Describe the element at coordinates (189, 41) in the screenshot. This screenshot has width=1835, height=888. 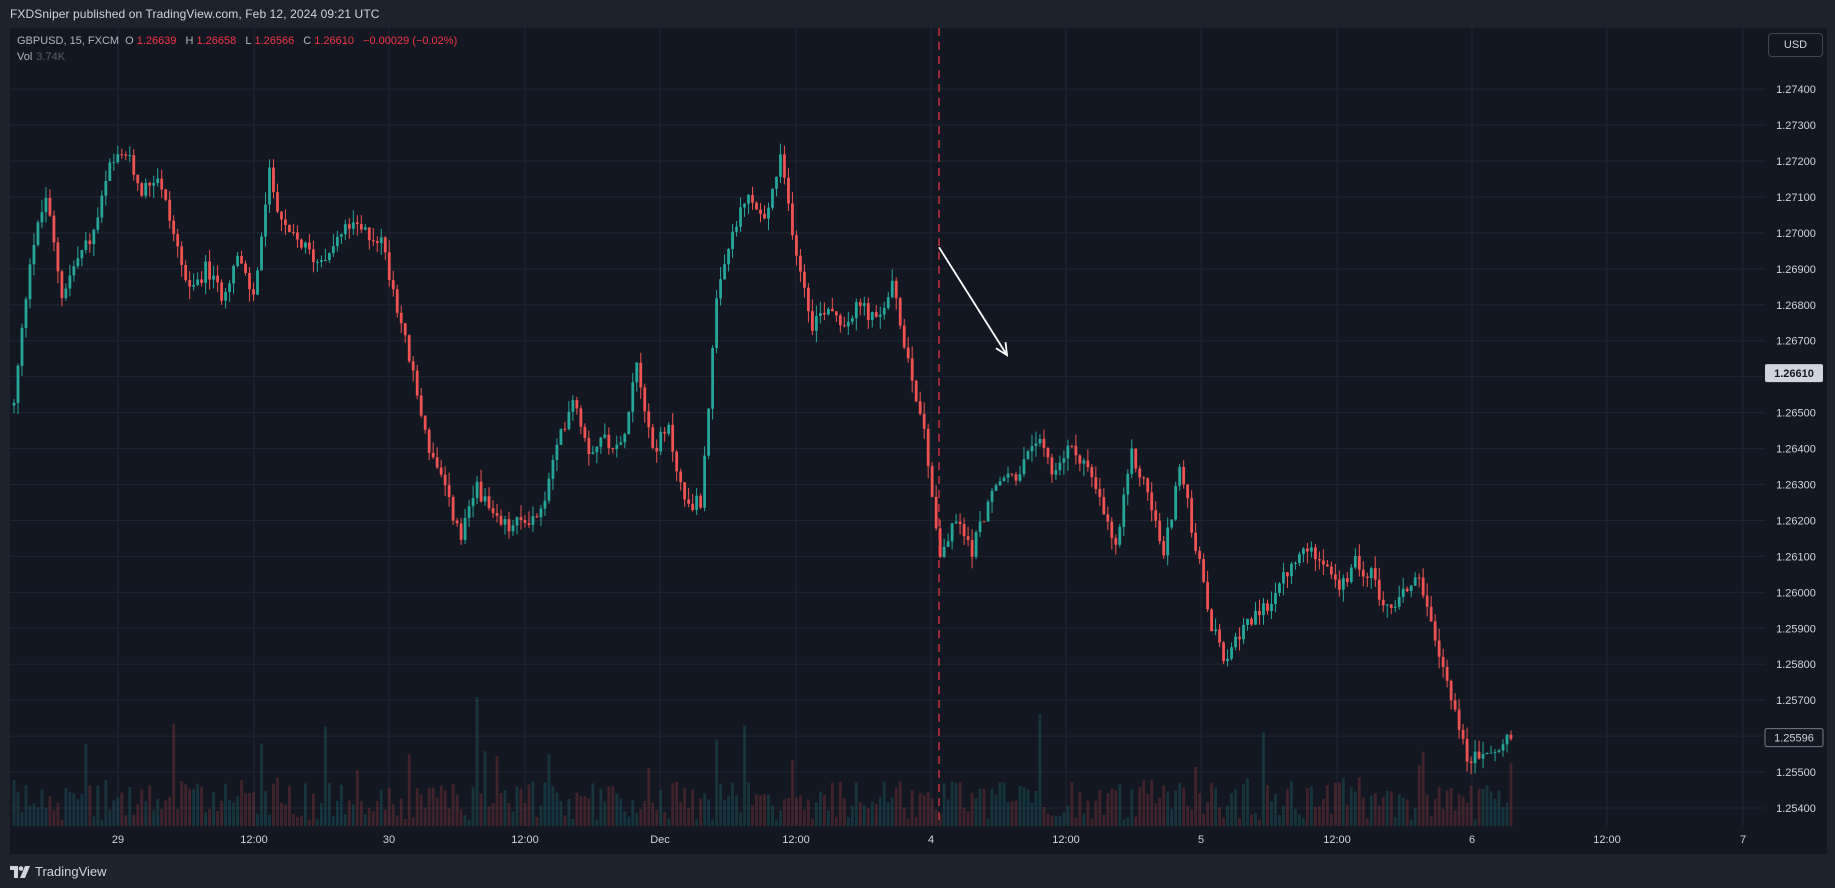
I see `high-label: H` at that location.